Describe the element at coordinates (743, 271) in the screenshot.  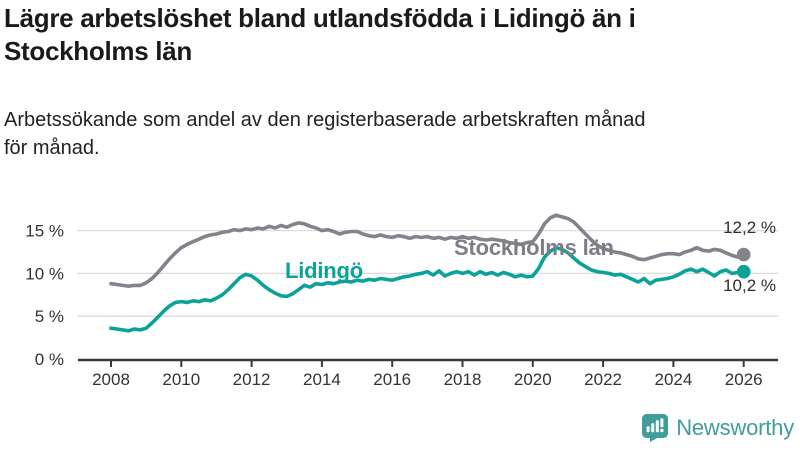
I see `series-end-dot-liding-` at that location.